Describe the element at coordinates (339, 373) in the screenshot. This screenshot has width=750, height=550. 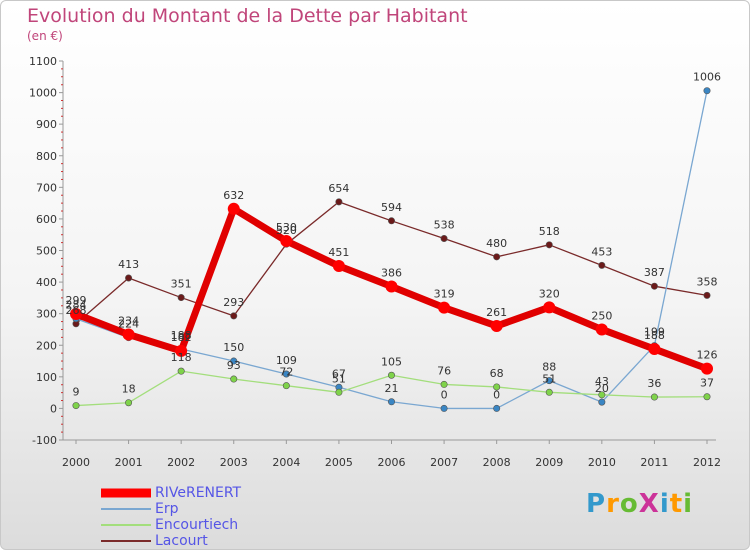
I see `data-label-erp: 67` at that location.